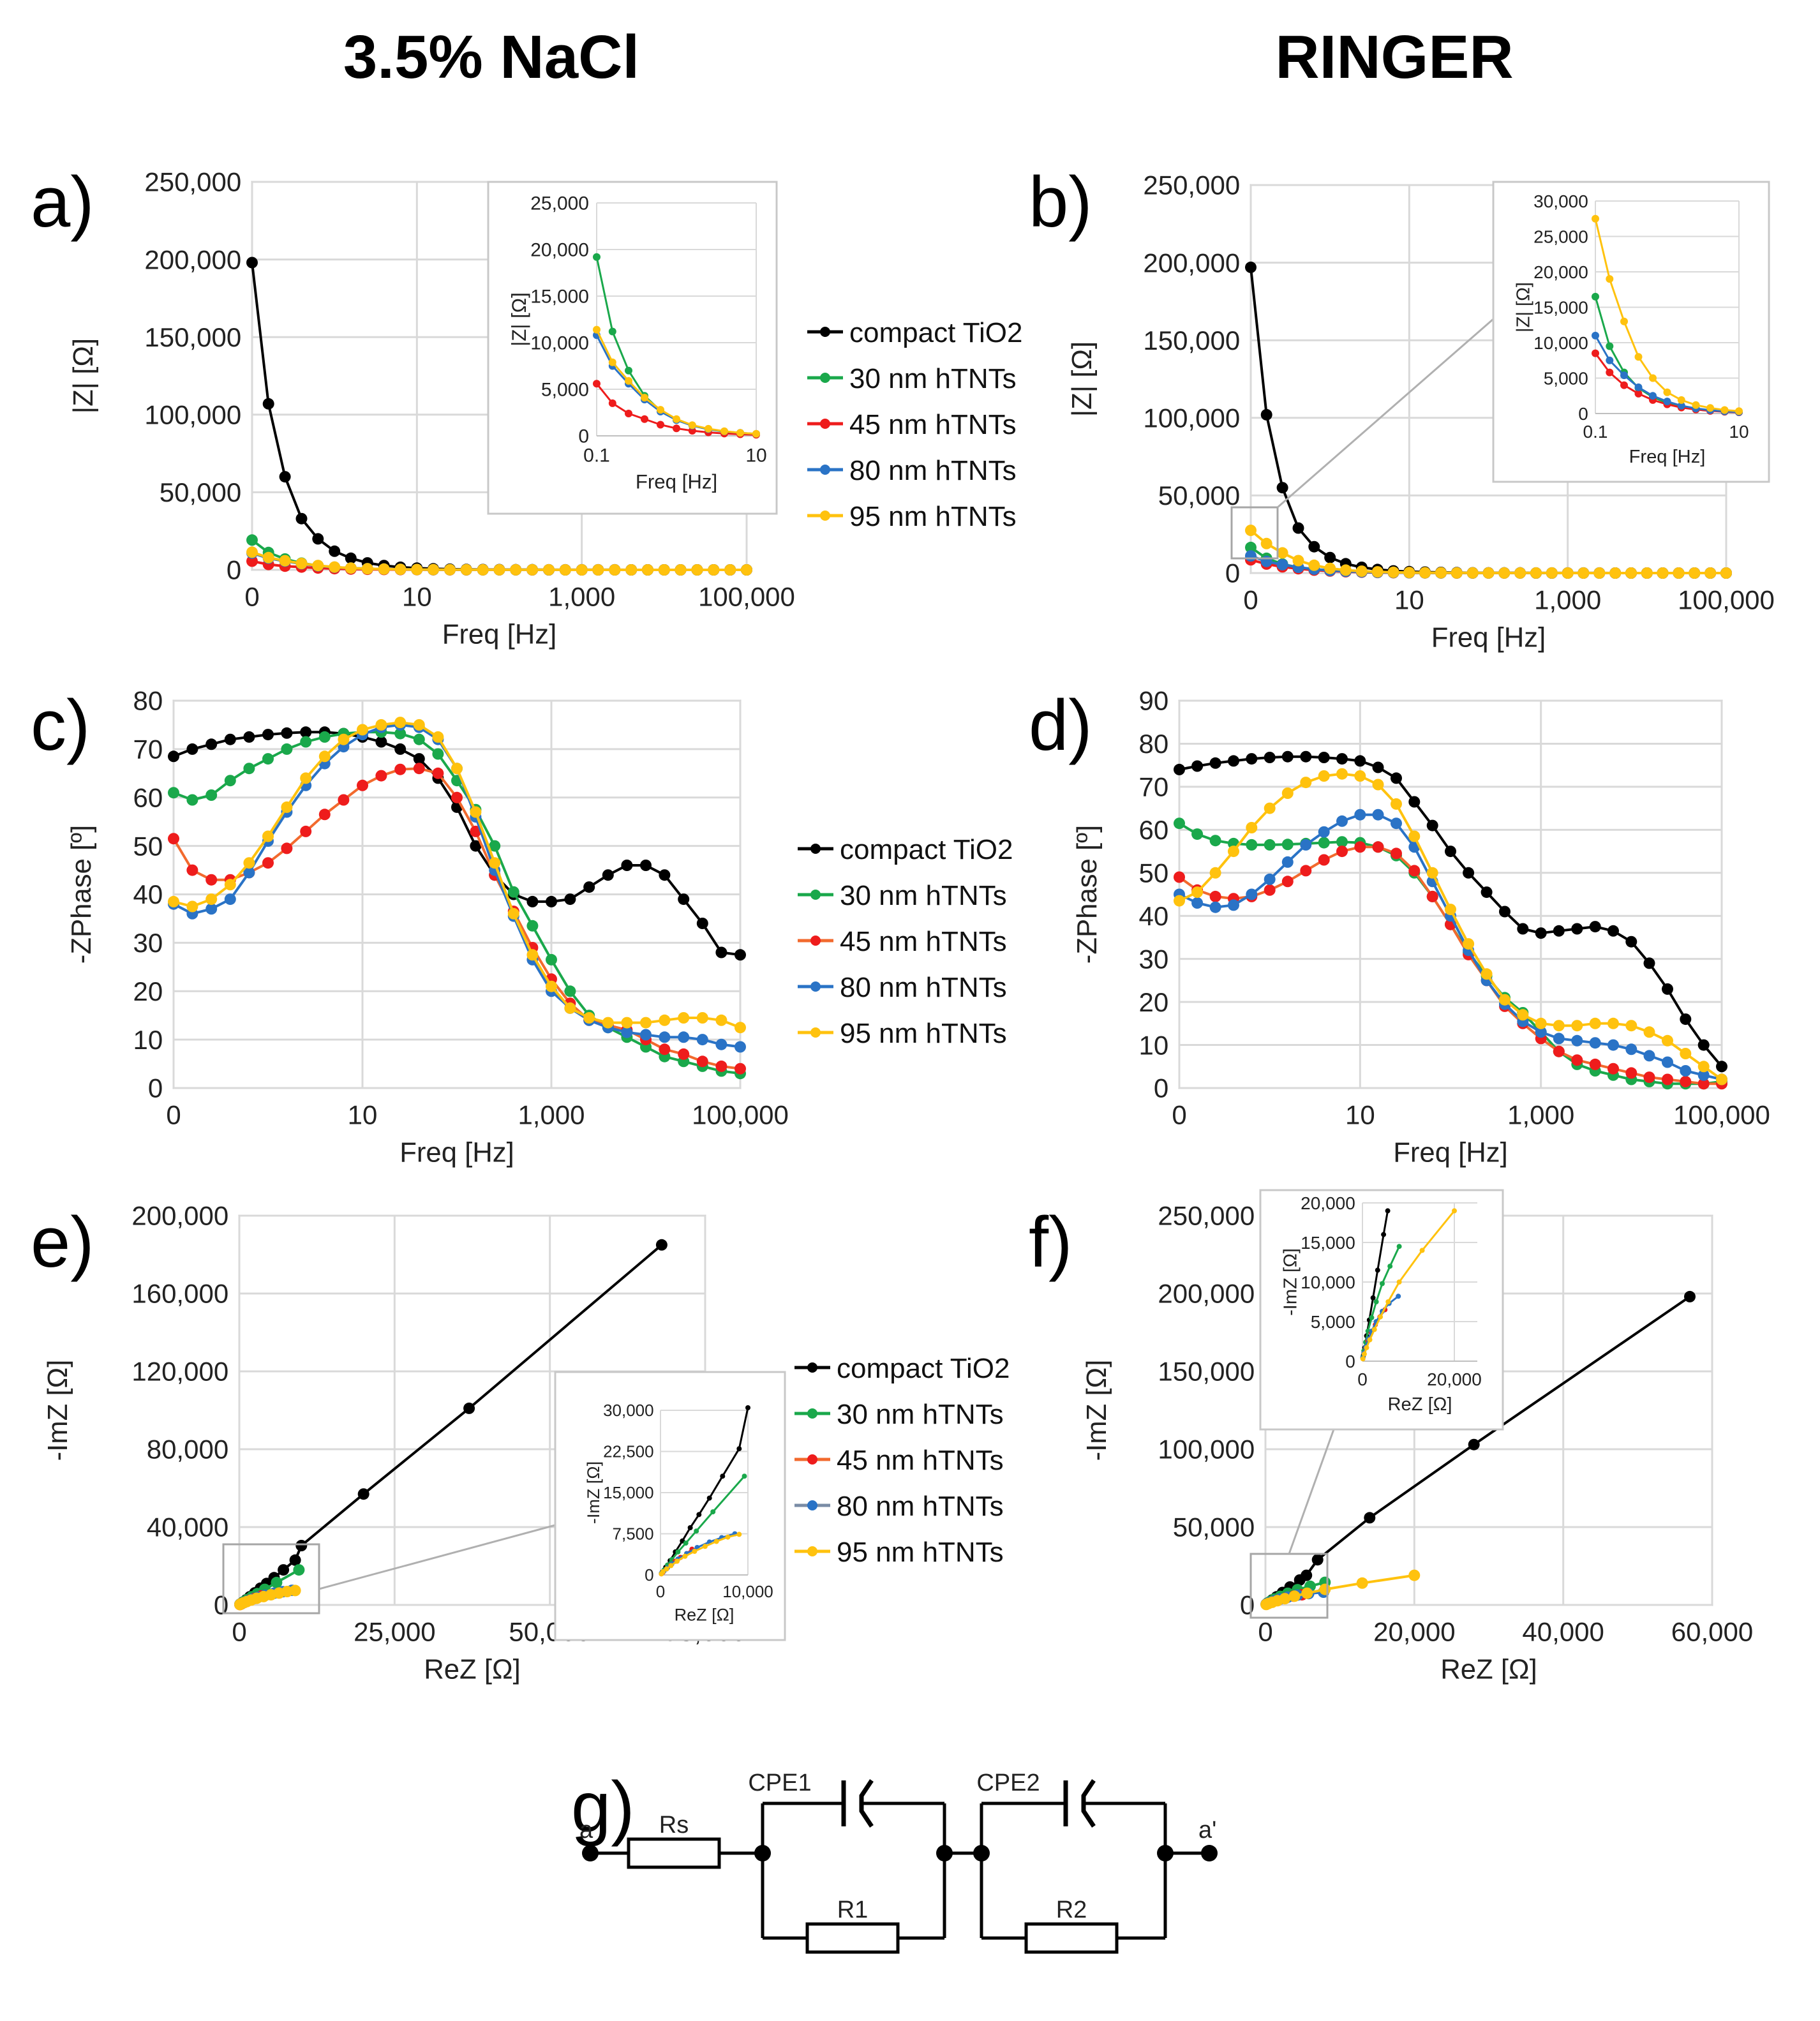  I want to click on inset-y-axis-title: -ImZ [Ω], so click(1290, 1282).